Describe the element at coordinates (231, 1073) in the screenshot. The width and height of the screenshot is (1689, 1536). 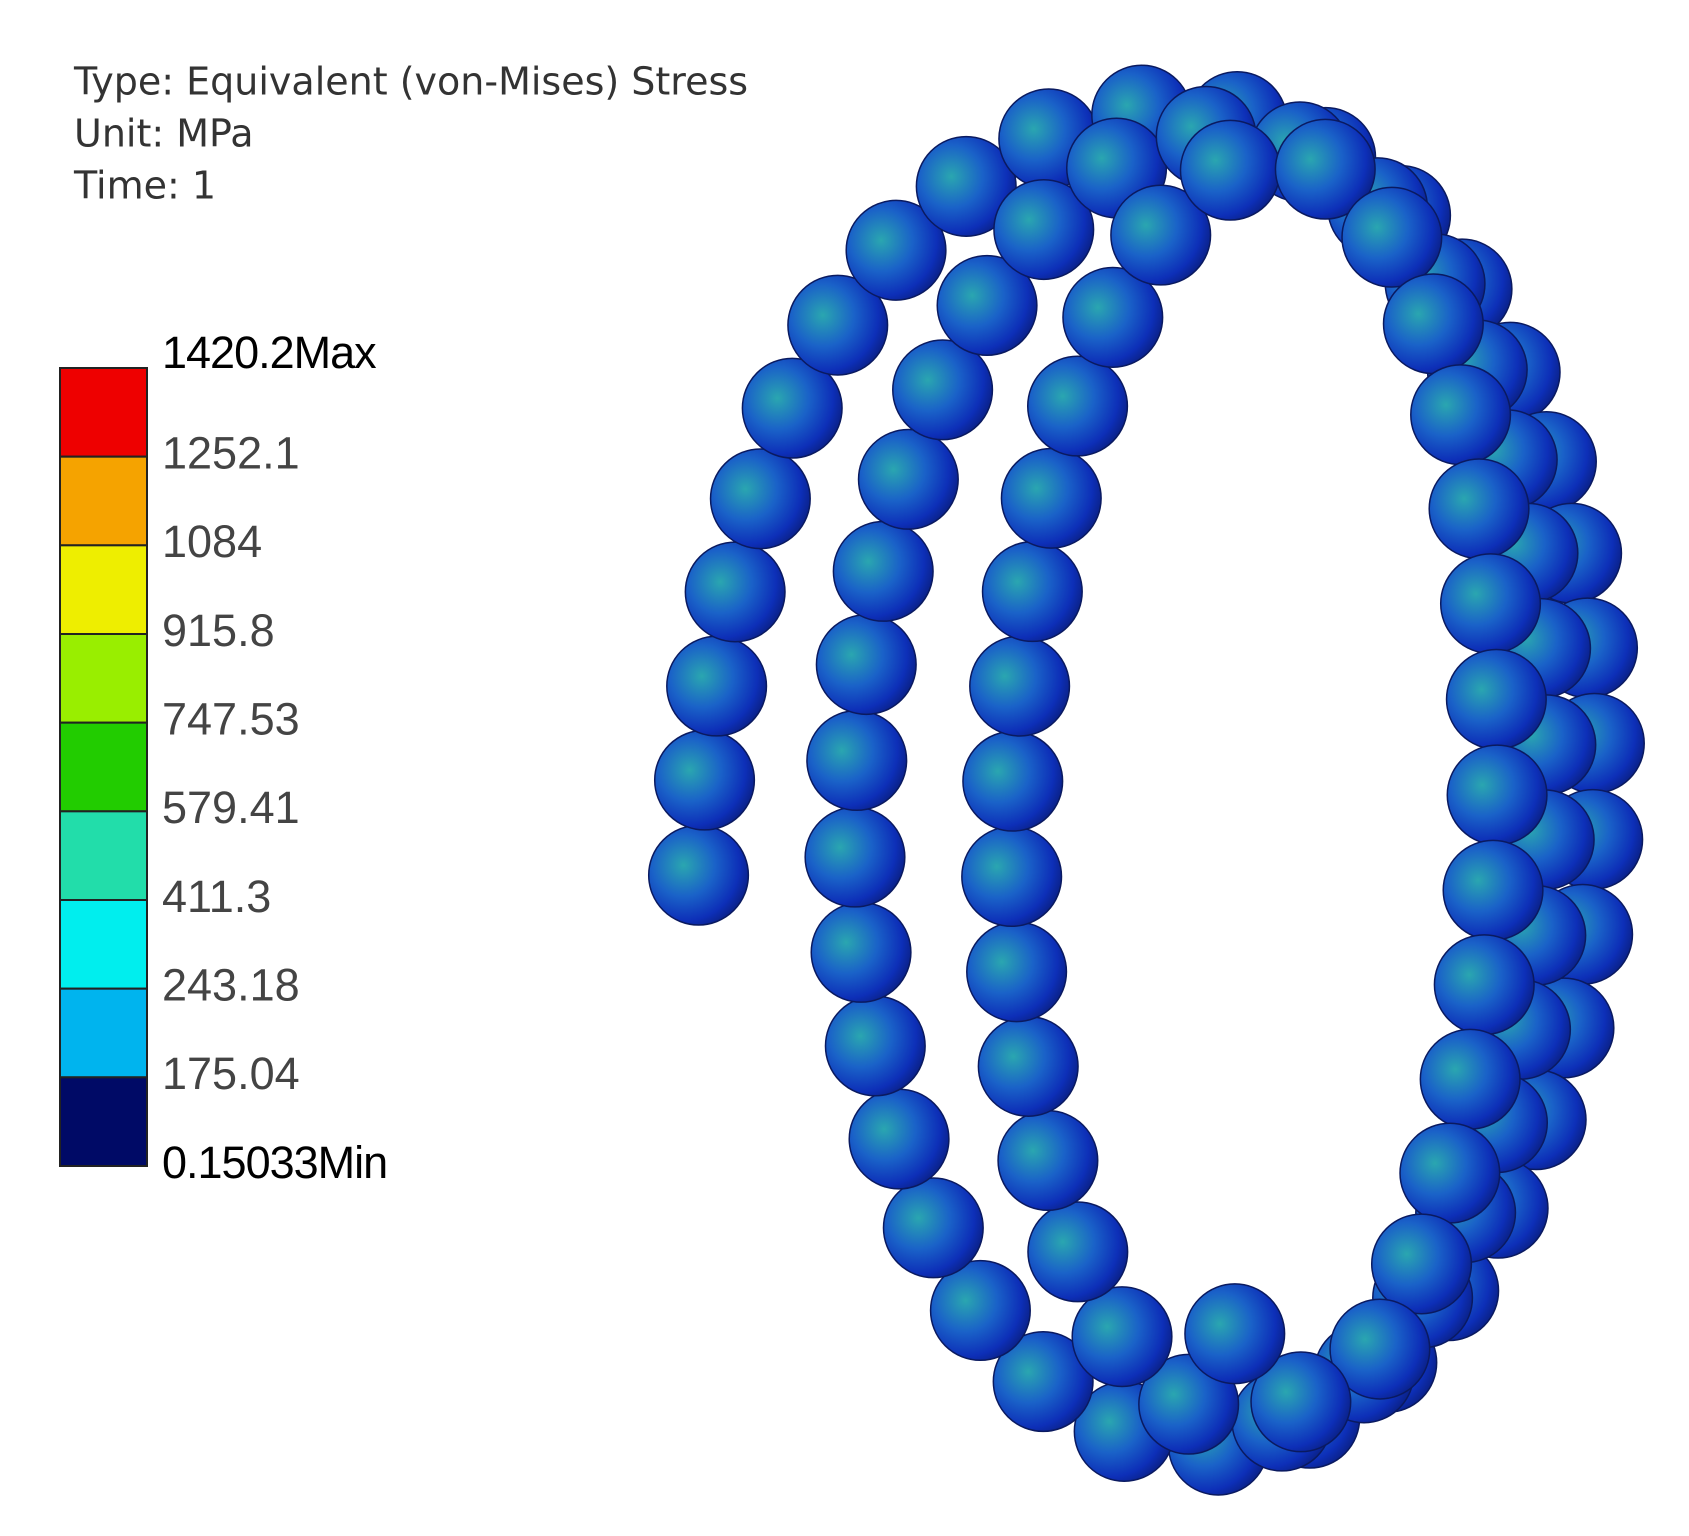
I see `legend-label: 175.04` at that location.